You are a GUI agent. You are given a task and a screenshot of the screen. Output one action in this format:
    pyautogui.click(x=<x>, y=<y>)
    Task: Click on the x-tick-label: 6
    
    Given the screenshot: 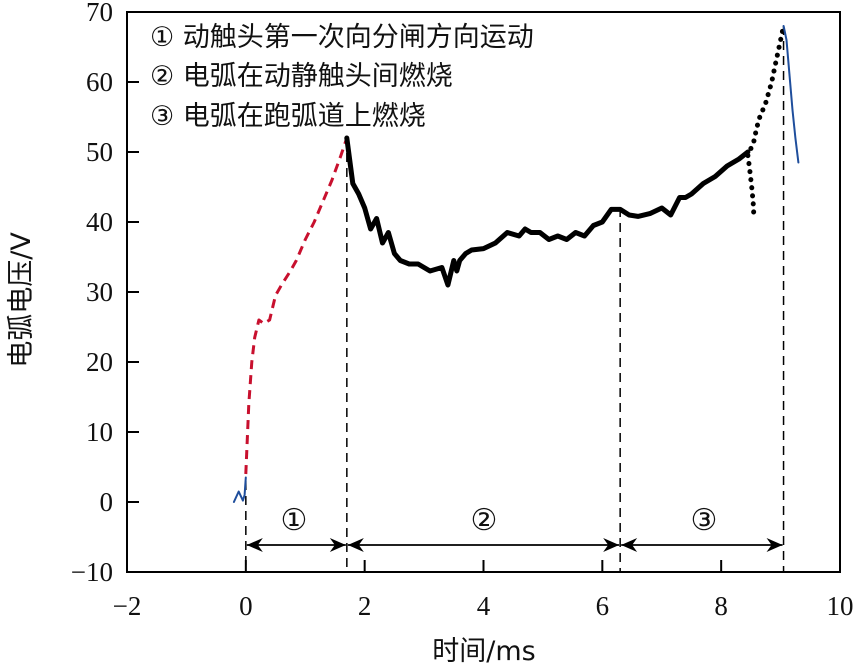 What is the action you would take?
    pyautogui.click(x=603, y=606)
    